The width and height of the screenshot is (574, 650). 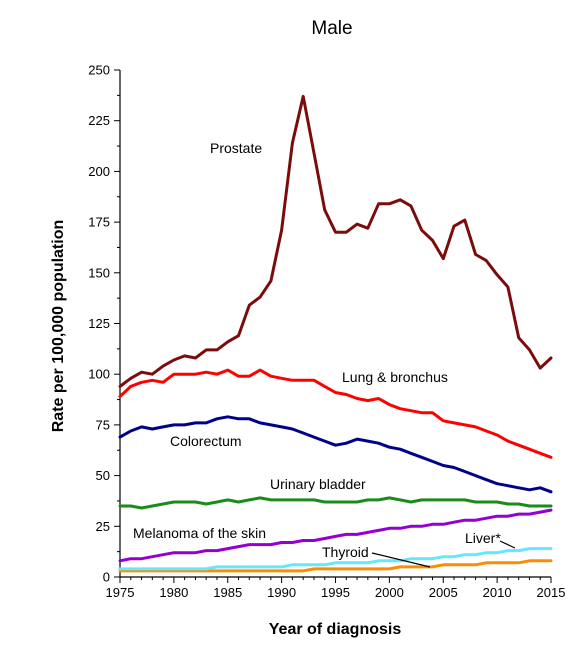 What do you see at coordinates (103, 475) in the screenshot?
I see `y-tick-label: 50` at bounding box center [103, 475].